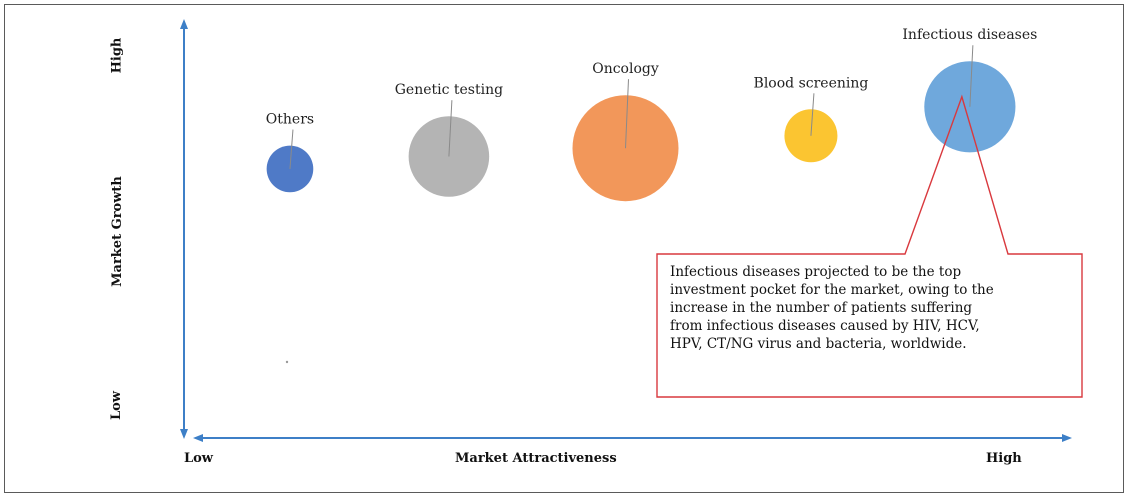 Image resolution: width=1129 pixels, height=498 pixels. Describe the element at coordinates (290, 120) in the screenshot. I see `bubble-label: Others` at that location.